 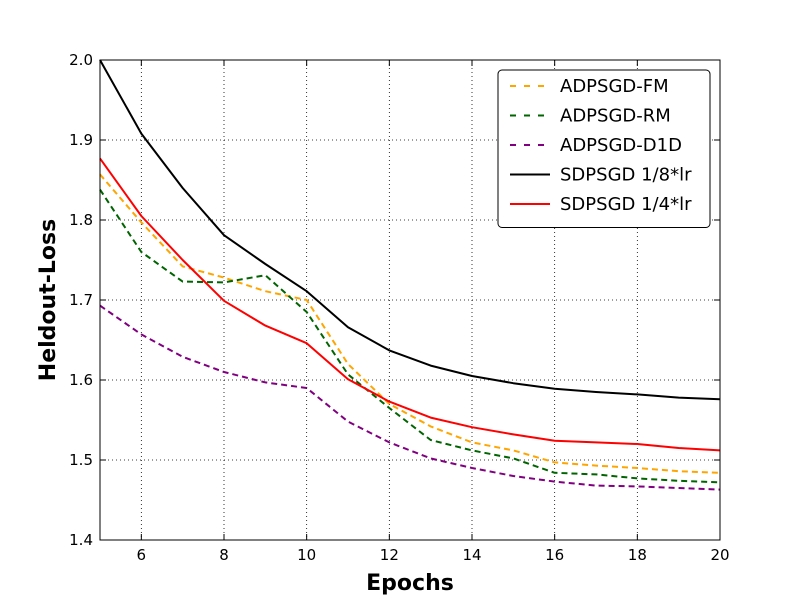 What do you see at coordinates (81, 60) in the screenshot?
I see `y-tick-label: 2.0` at bounding box center [81, 60].